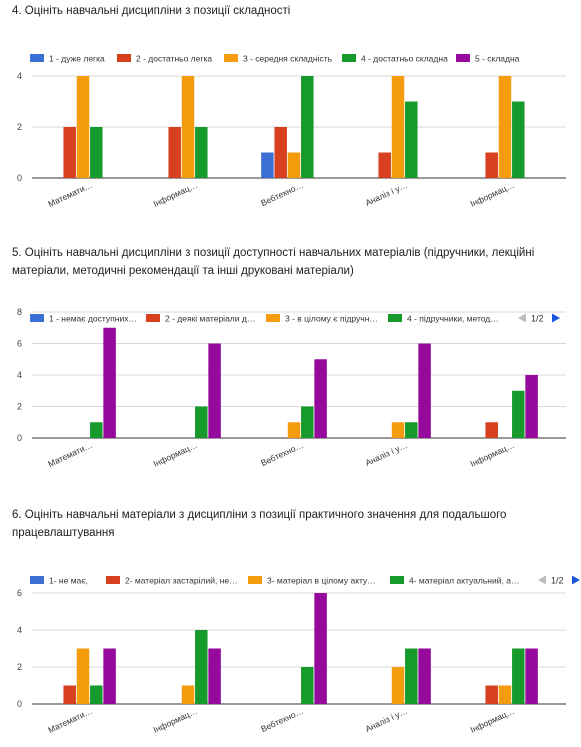 This screenshot has height=747, width=581. I want to click on legend-entry: 1- не має,, so click(68, 581).